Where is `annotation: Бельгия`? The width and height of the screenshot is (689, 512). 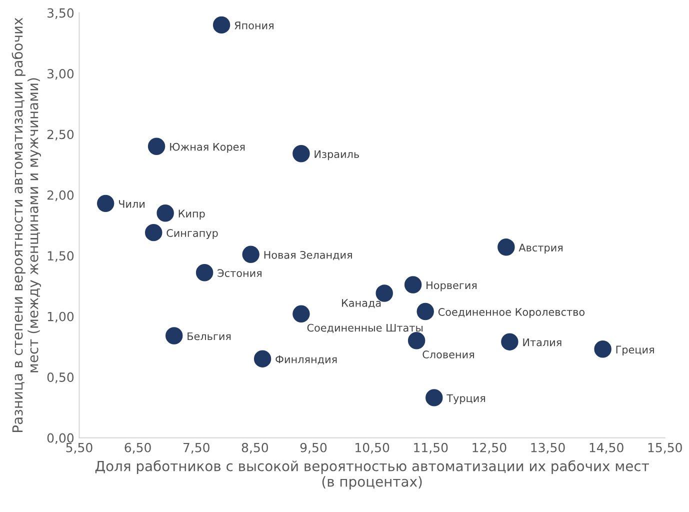 annotation: Бельгия is located at coordinates (209, 336).